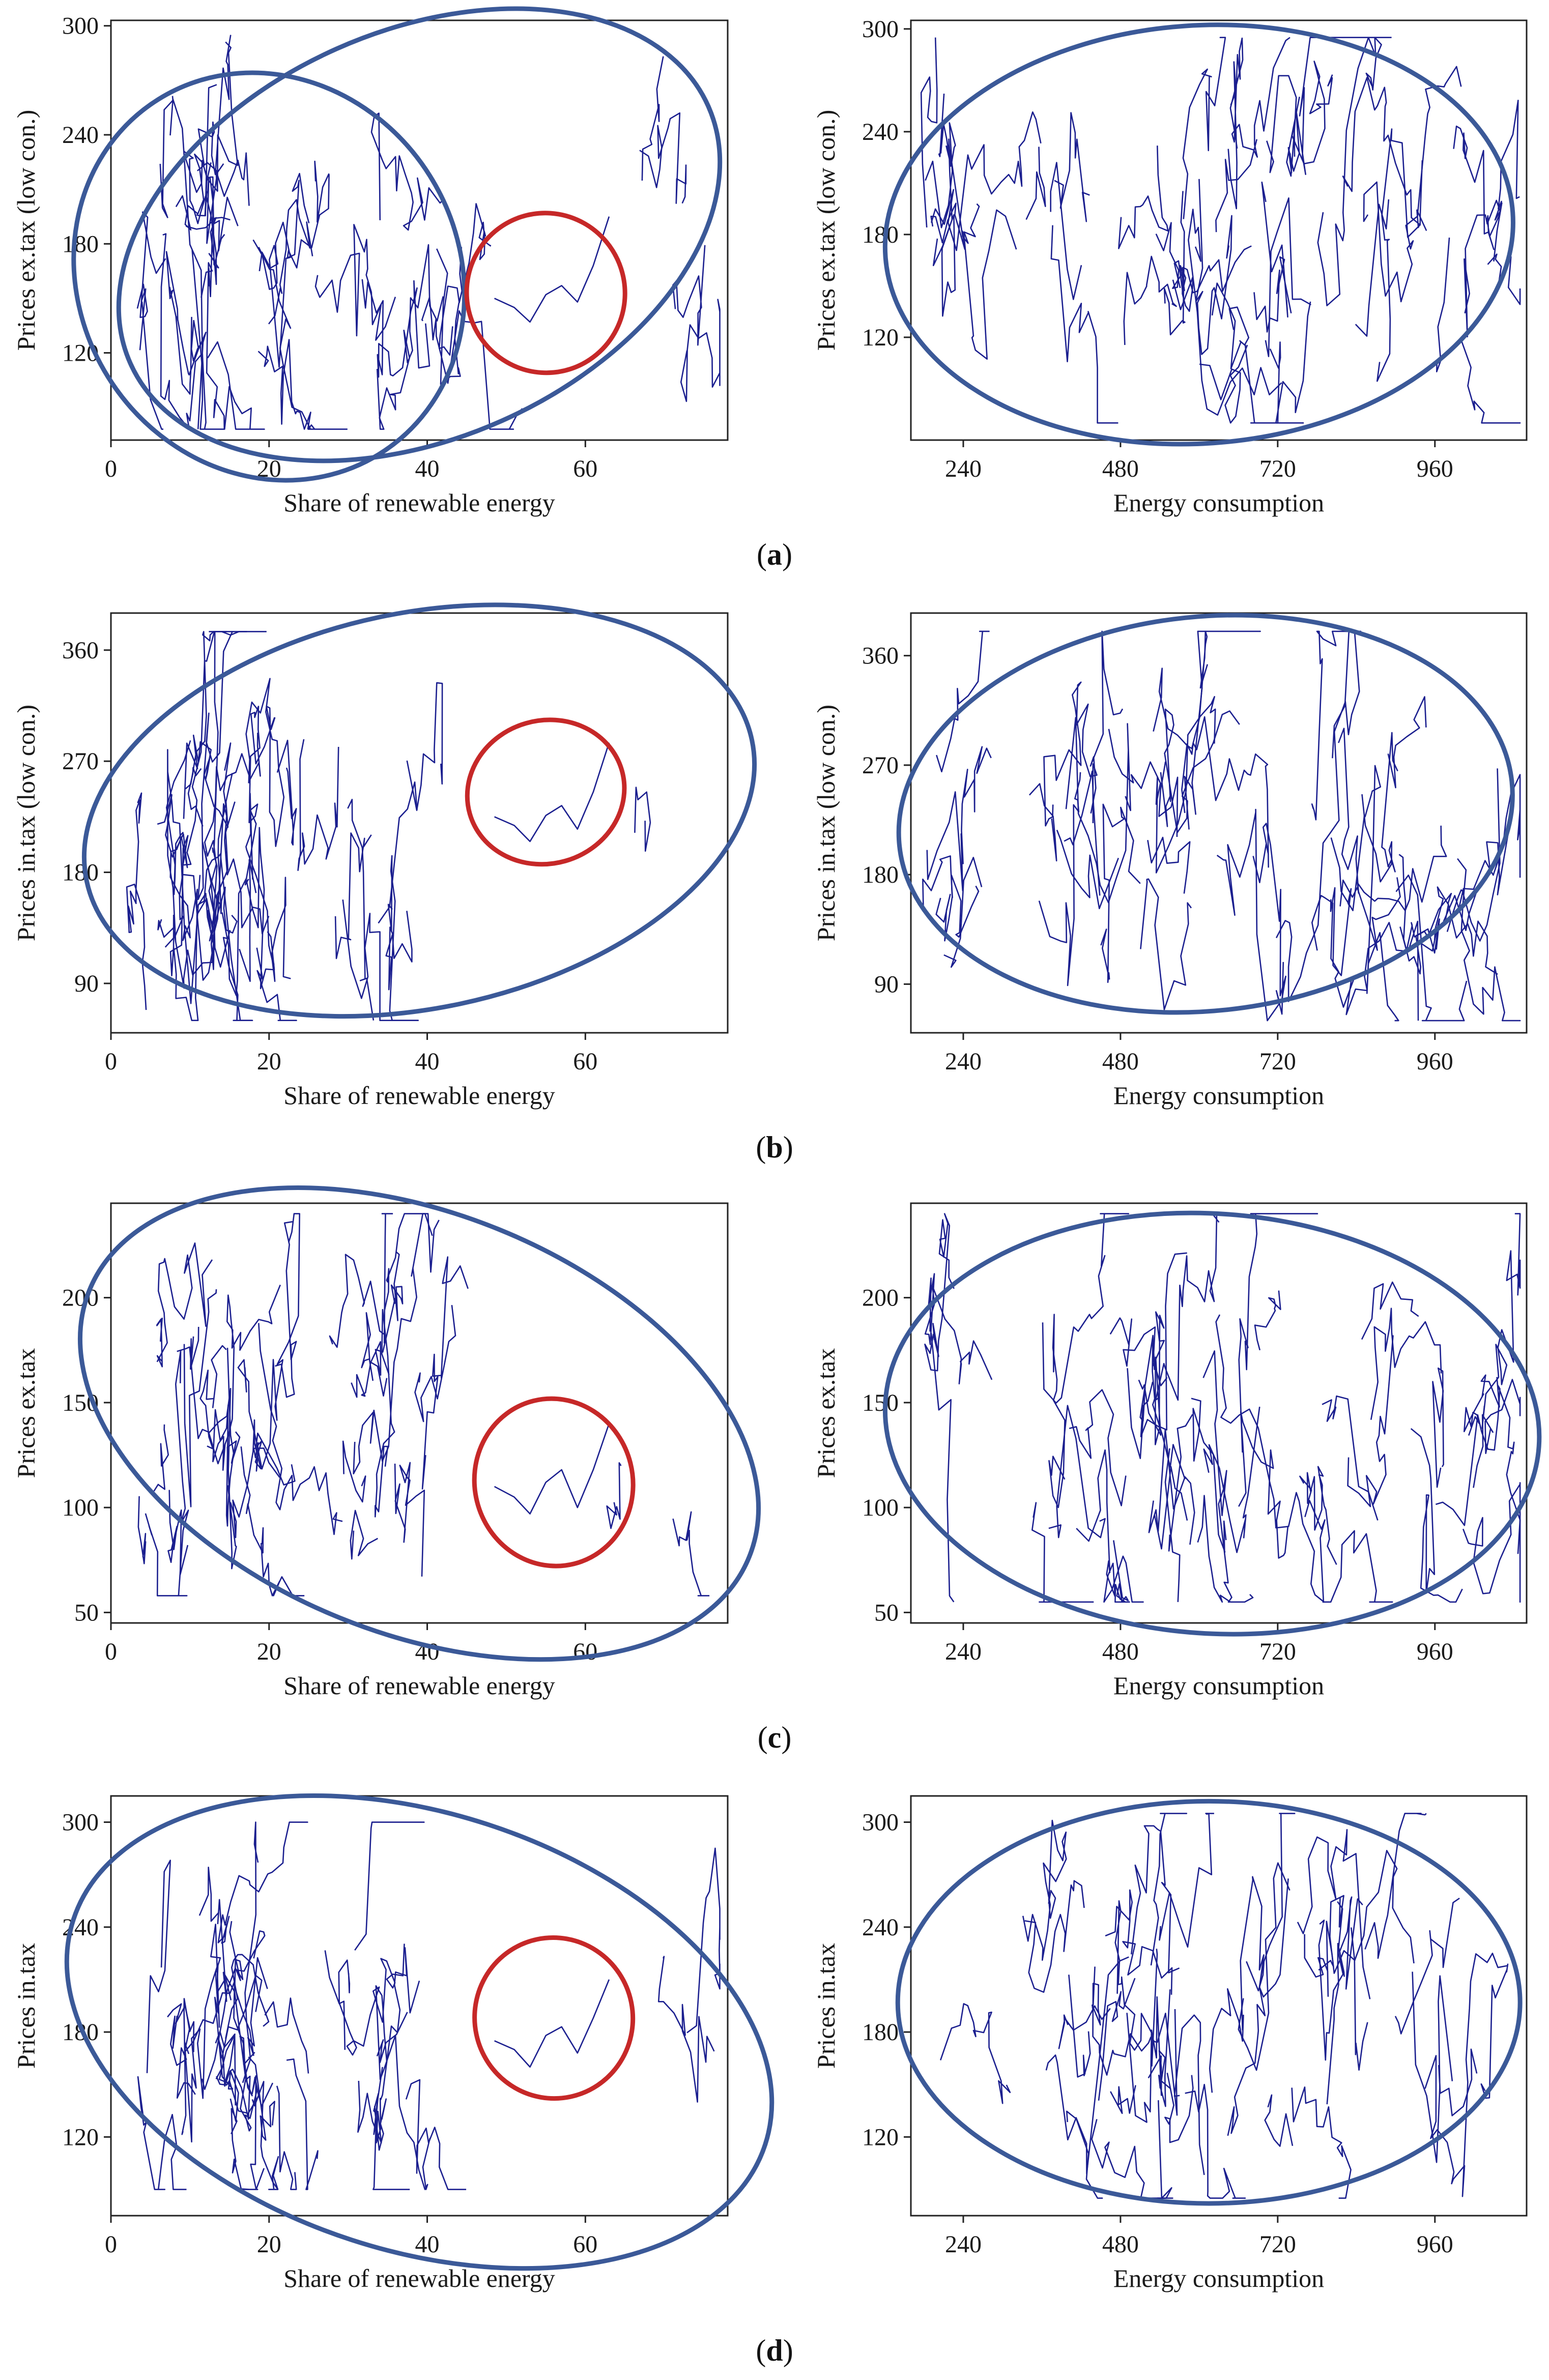 This screenshot has height=2380, width=1549. What do you see at coordinates (427, 468) in the screenshot?
I see `panel-a-renewable-x-tick-label: 40` at bounding box center [427, 468].